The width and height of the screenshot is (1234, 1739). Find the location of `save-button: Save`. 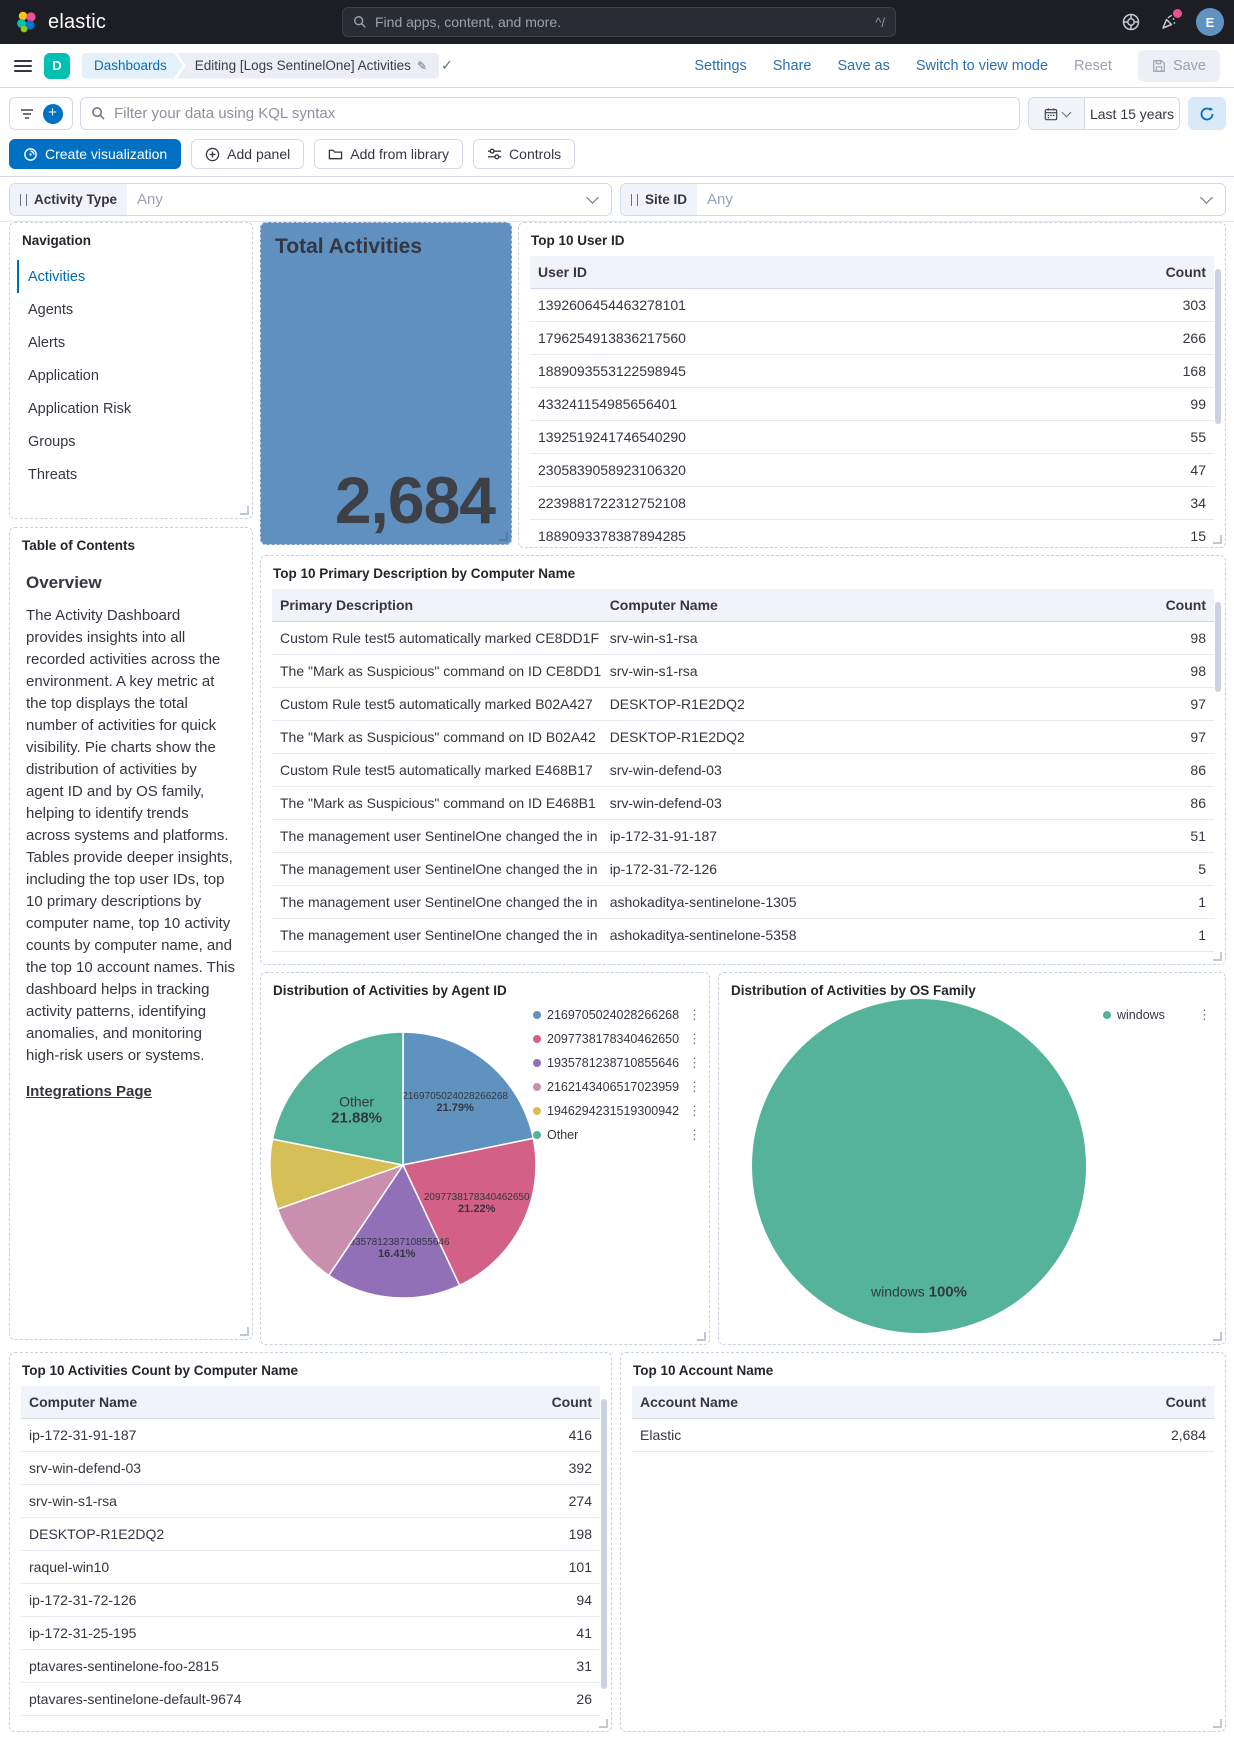

save-button: Save is located at coordinates (1178, 65).